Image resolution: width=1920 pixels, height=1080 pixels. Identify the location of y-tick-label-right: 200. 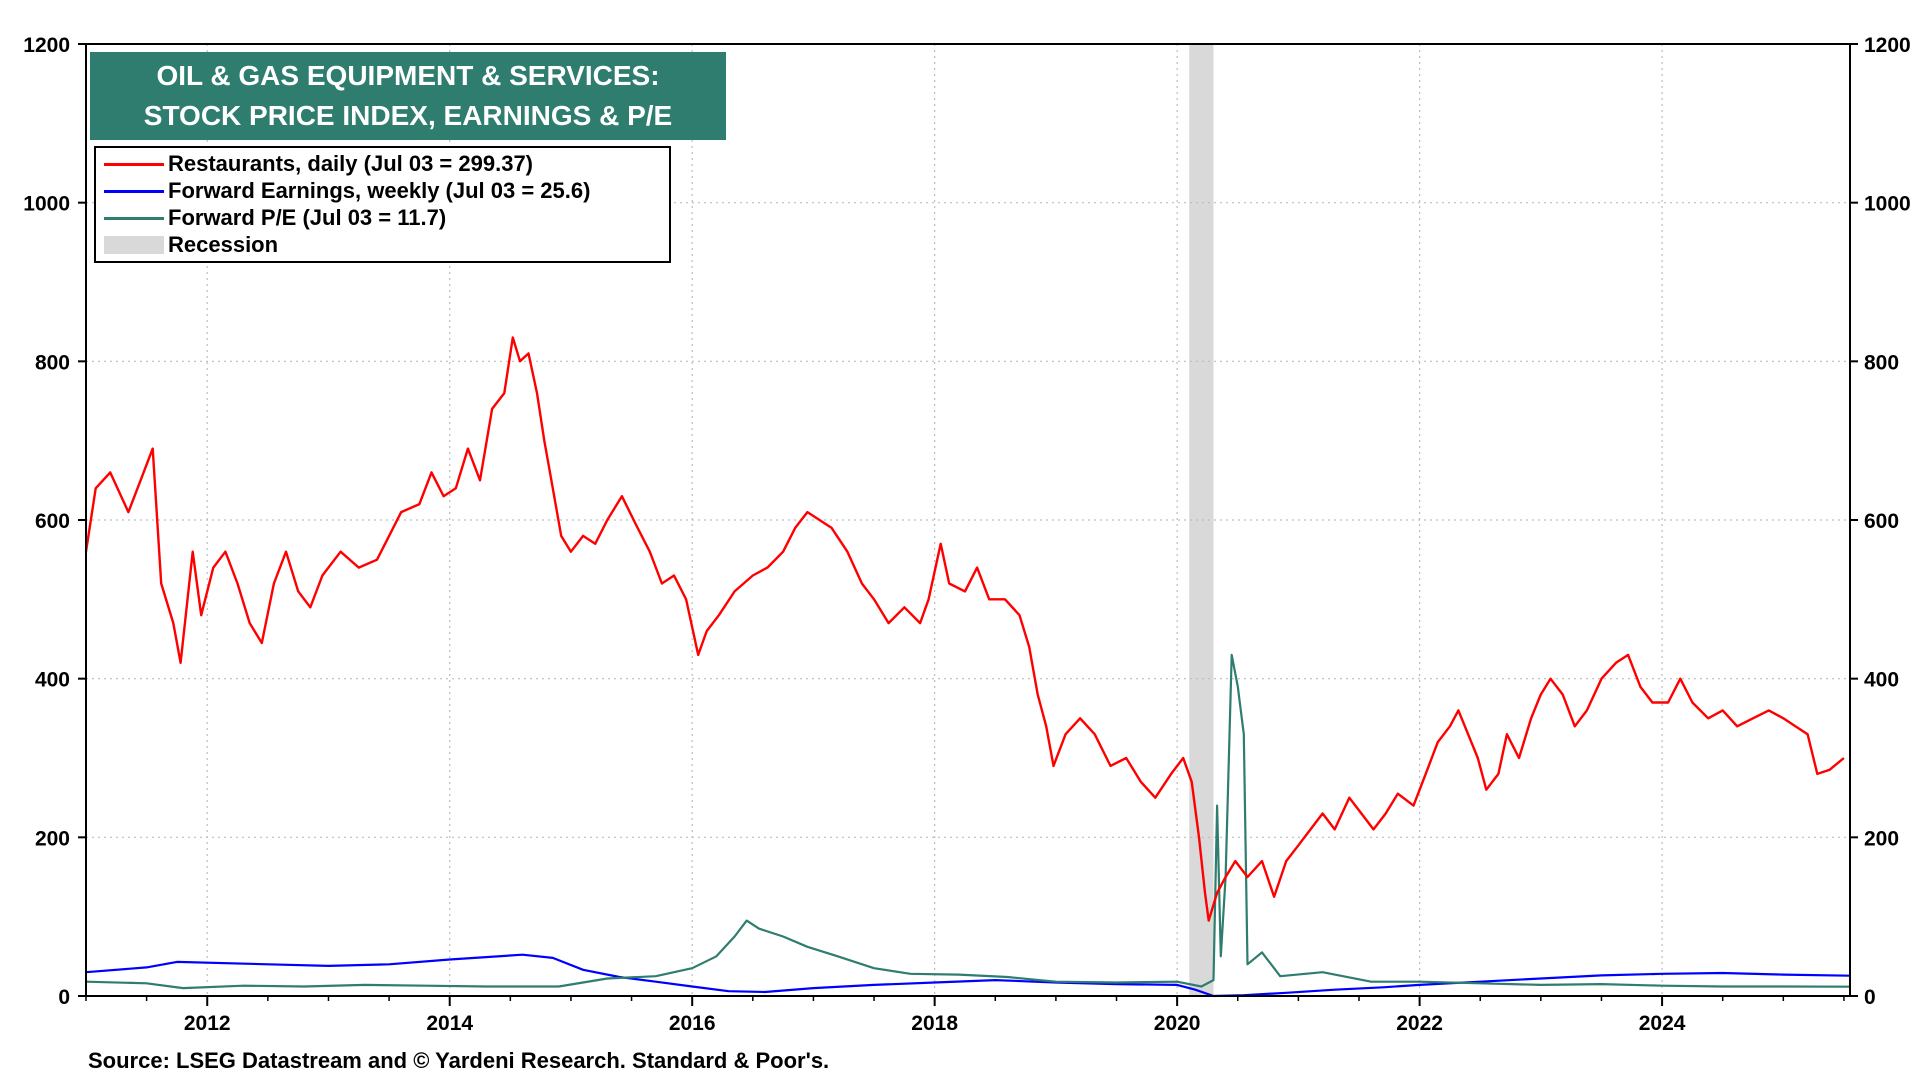
(1881, 838).